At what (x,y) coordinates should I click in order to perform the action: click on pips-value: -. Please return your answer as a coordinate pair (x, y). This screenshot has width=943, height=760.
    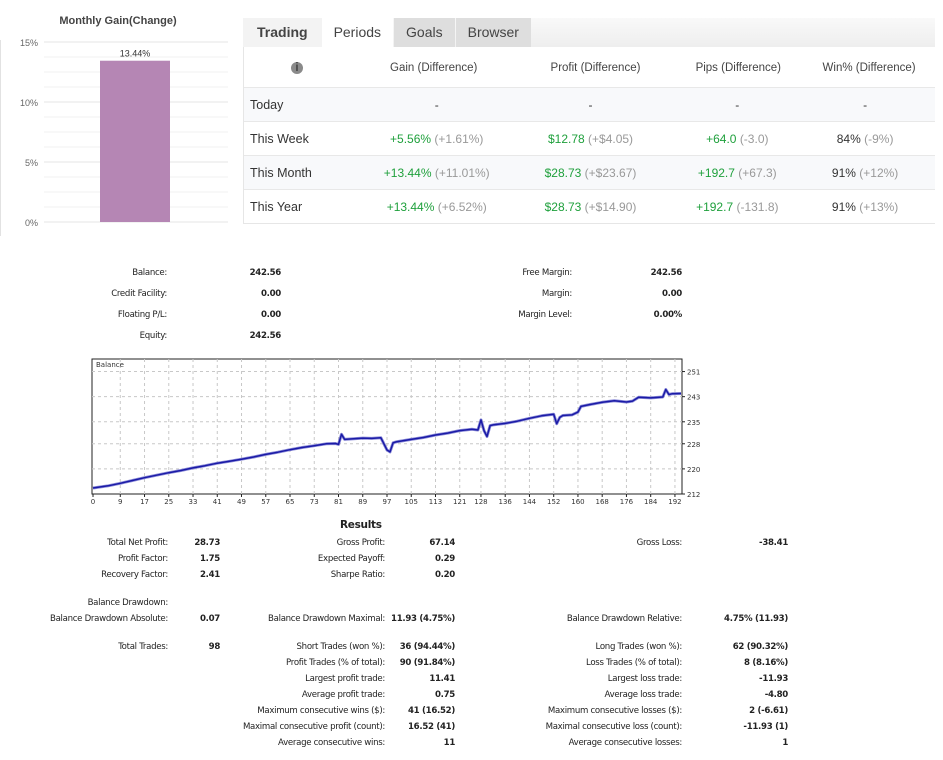
    Looking at the image, I should click on (737, 104).